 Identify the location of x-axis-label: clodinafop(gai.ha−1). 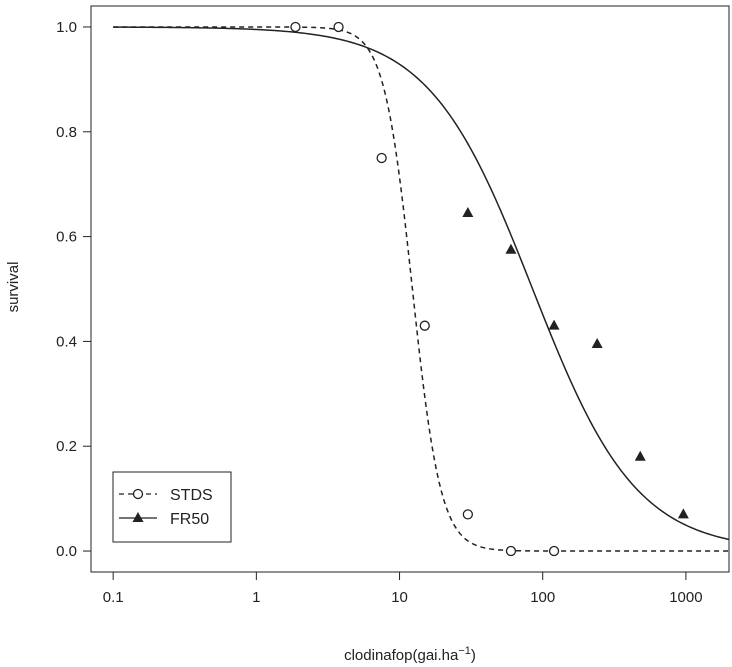
(410, 654).